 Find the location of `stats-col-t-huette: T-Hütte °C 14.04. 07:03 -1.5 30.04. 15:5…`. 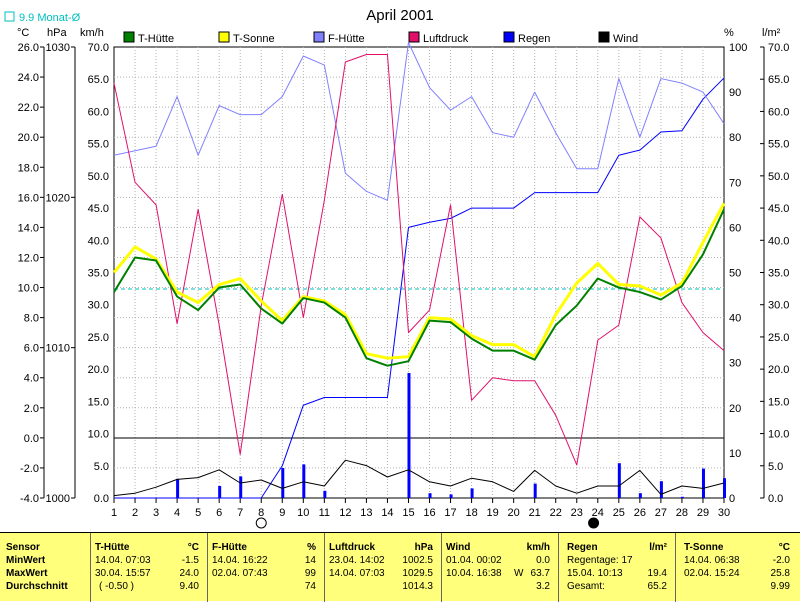

stats-col-t-huette: T-Hütte °C 14.04. 07:03 -1.5 30.04. 15:5… is located at coordinates (148, 567).